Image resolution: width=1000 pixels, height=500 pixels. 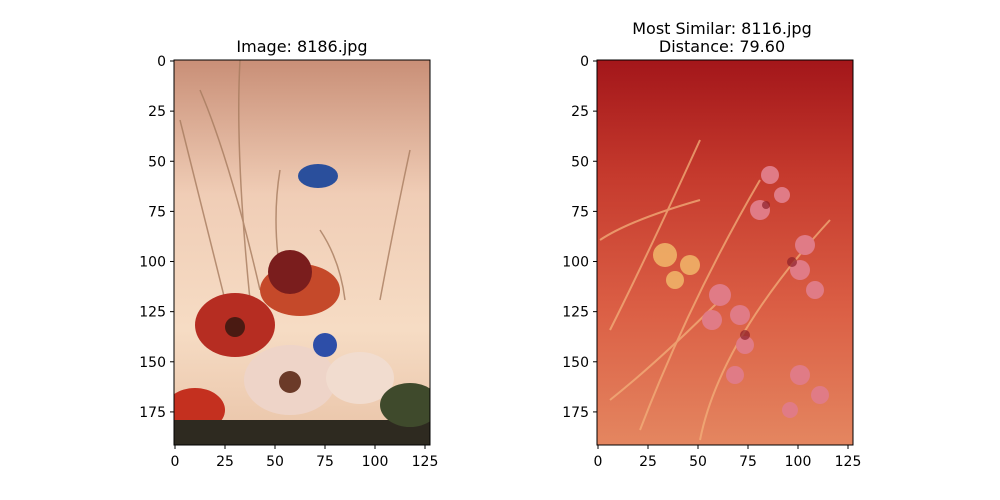 What do you see at coordinates (584, 62) in the screenshot?
I see `right-y-tick-label: 0` at bounding box center [584, 62].